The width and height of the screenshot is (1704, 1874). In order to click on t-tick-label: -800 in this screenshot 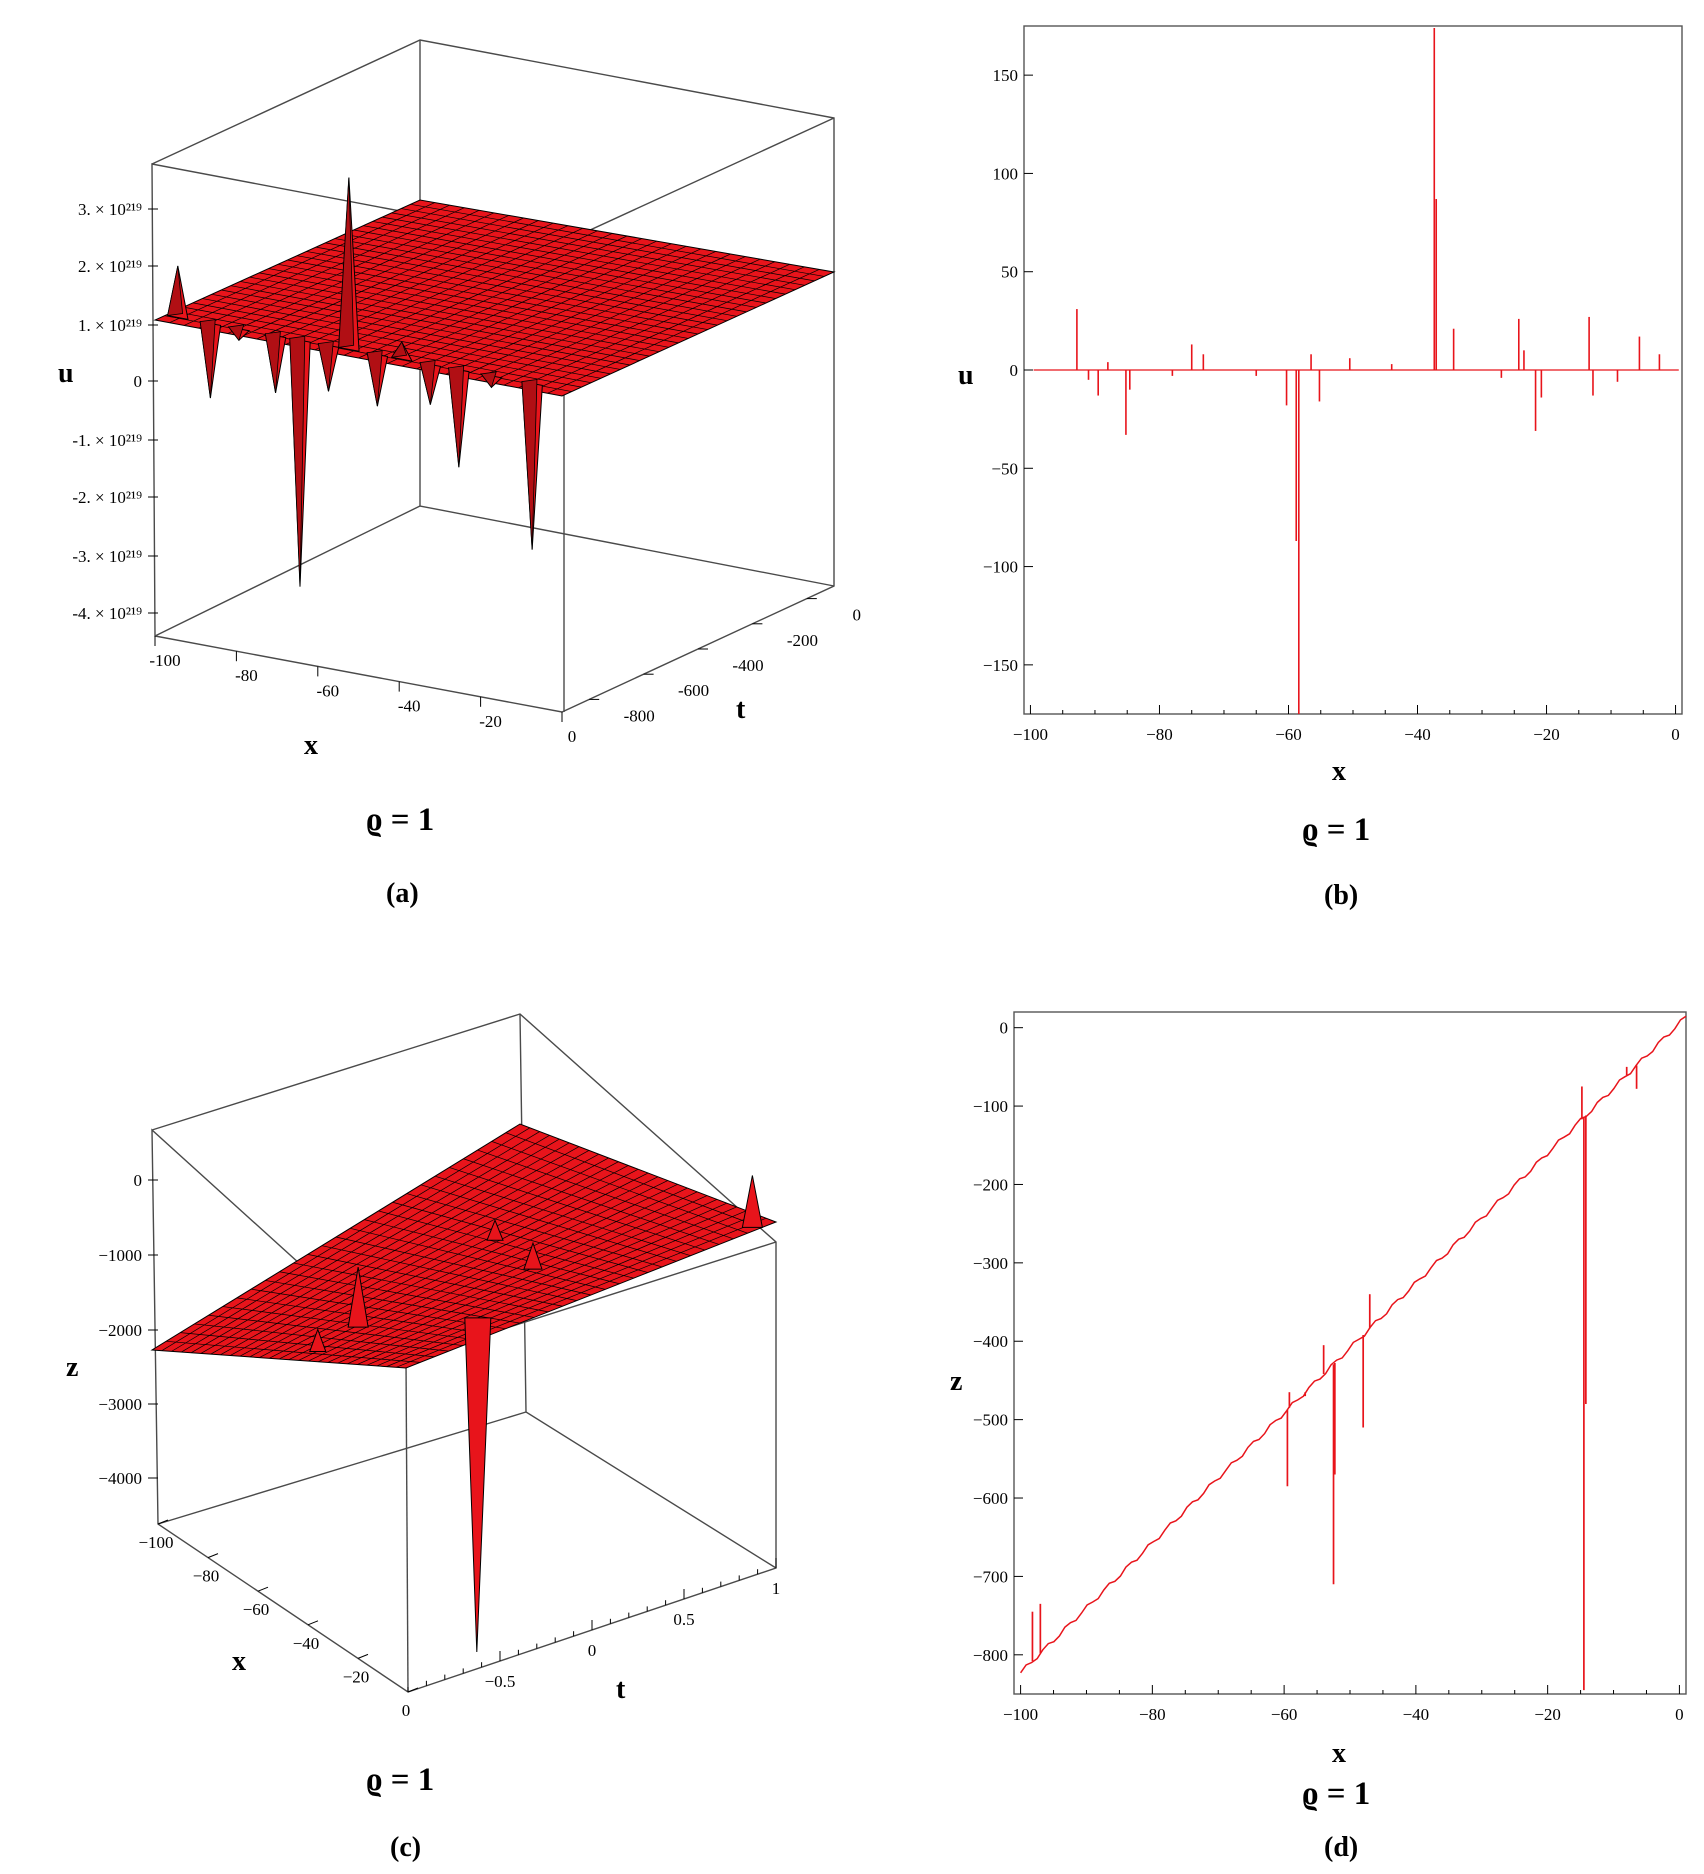, I will do `click(639, 715)`.